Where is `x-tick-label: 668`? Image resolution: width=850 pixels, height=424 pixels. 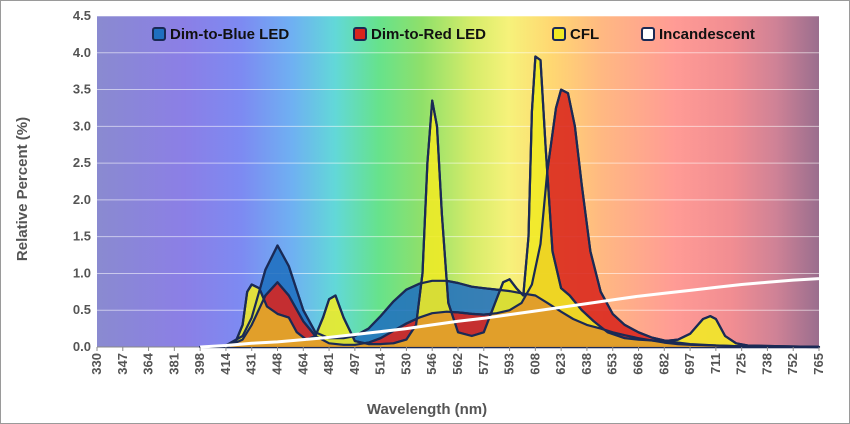 x-tick-label: 668 is located at coordinates (638, 364).